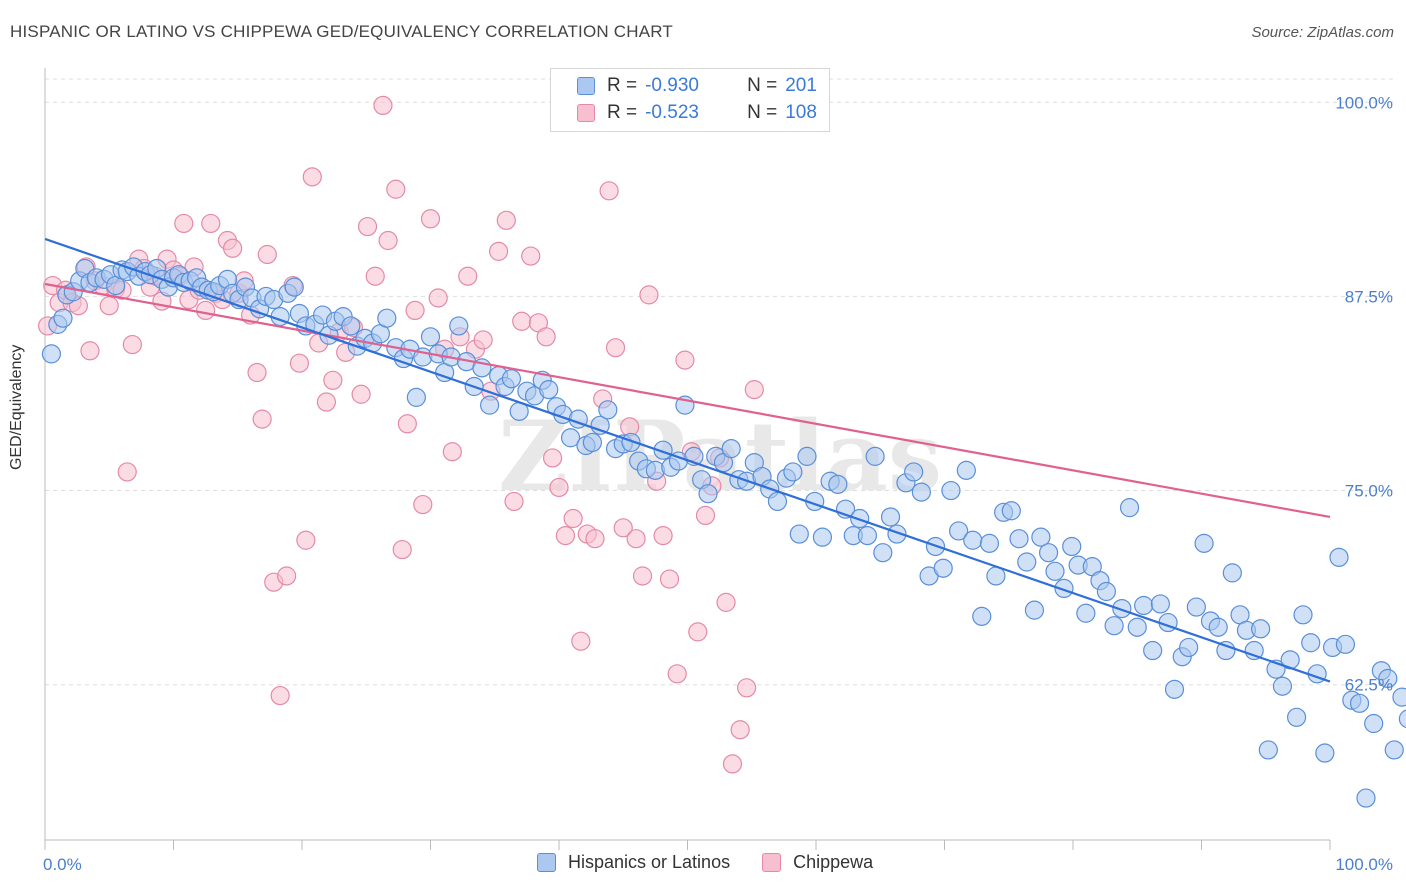  What do you see at coordinates (672, 112) in the screenshot?
I see `legend-r-value: -0.523` at bounding box center [672, 112].